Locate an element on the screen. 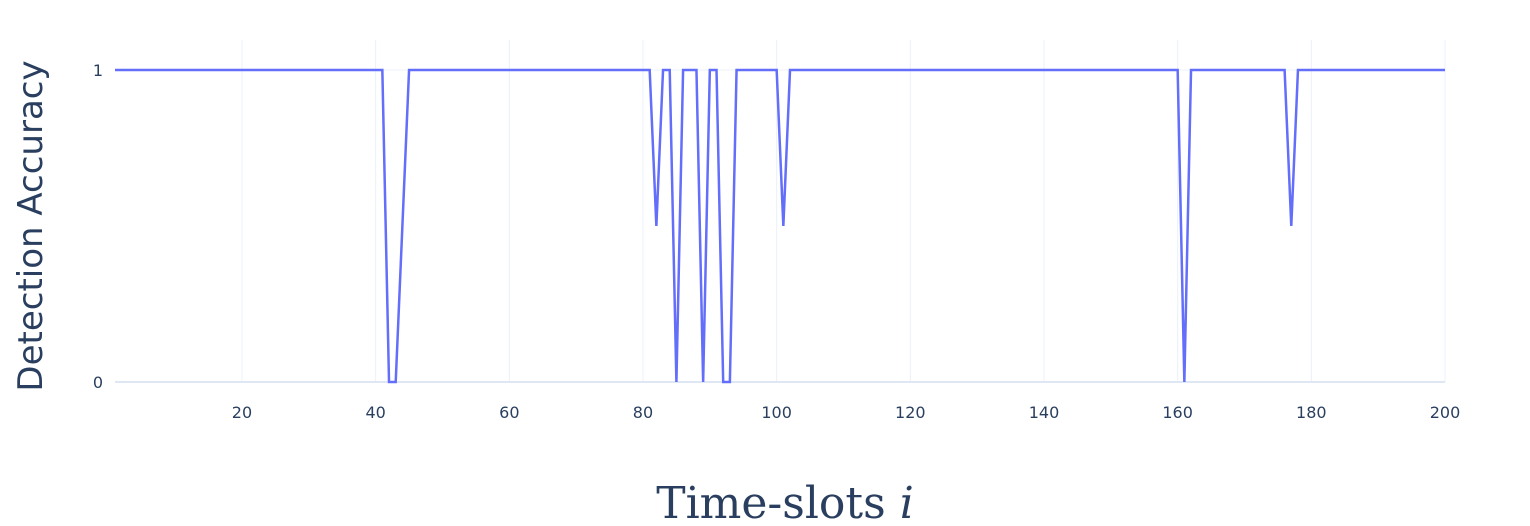 The width and height of the screenshot is (1530, 526). x-tick-label: 80 is located at coordinates (643, 412).